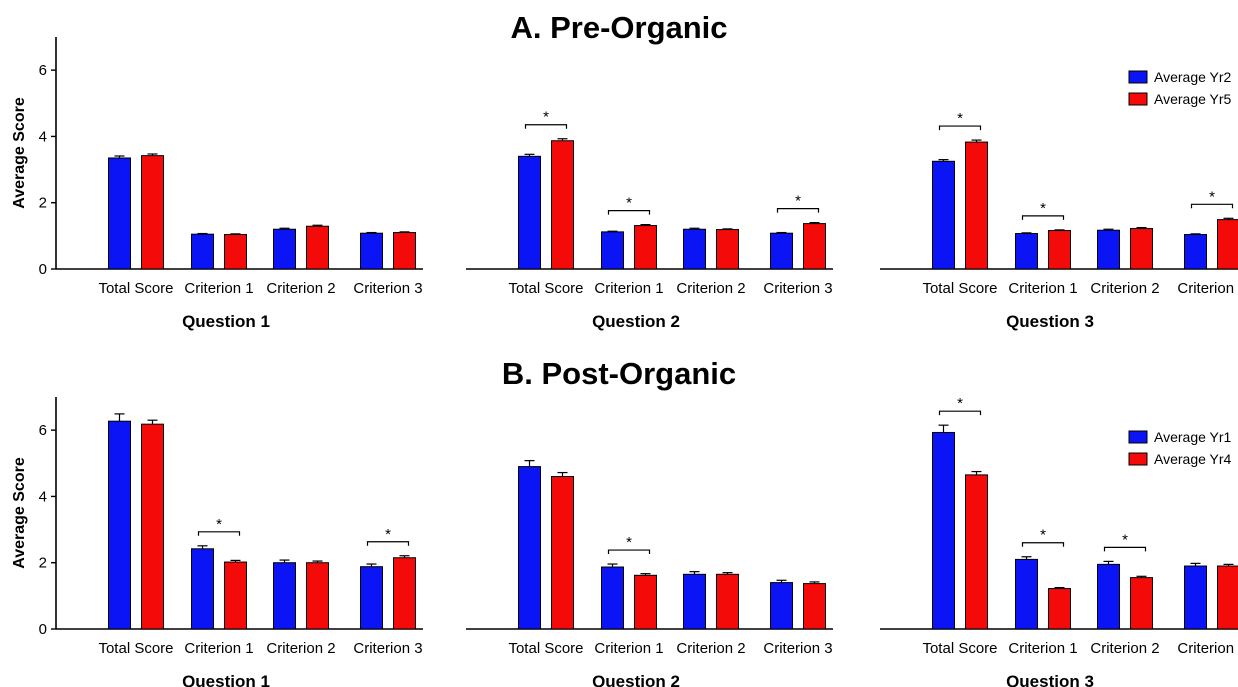 This screenshot has height=687, width=1238. I want to click on section-title-post-organic: B. Post-Organic, so click(619, 373).